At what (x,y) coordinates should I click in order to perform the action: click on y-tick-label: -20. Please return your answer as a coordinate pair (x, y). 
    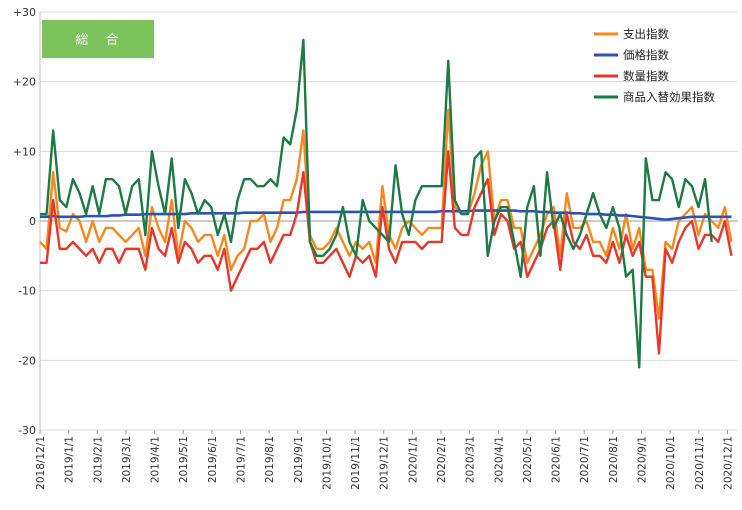
    Looking at the image, I should click on (27, 360).